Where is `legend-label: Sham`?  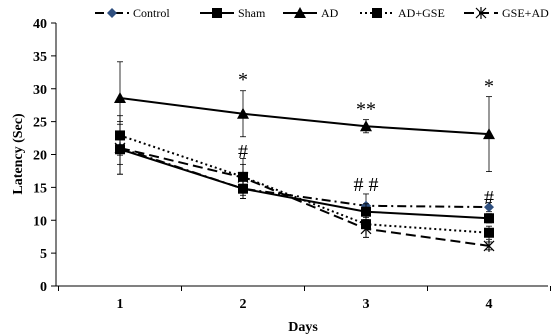 legend-label: Sham is located at coordinates (252, 13).